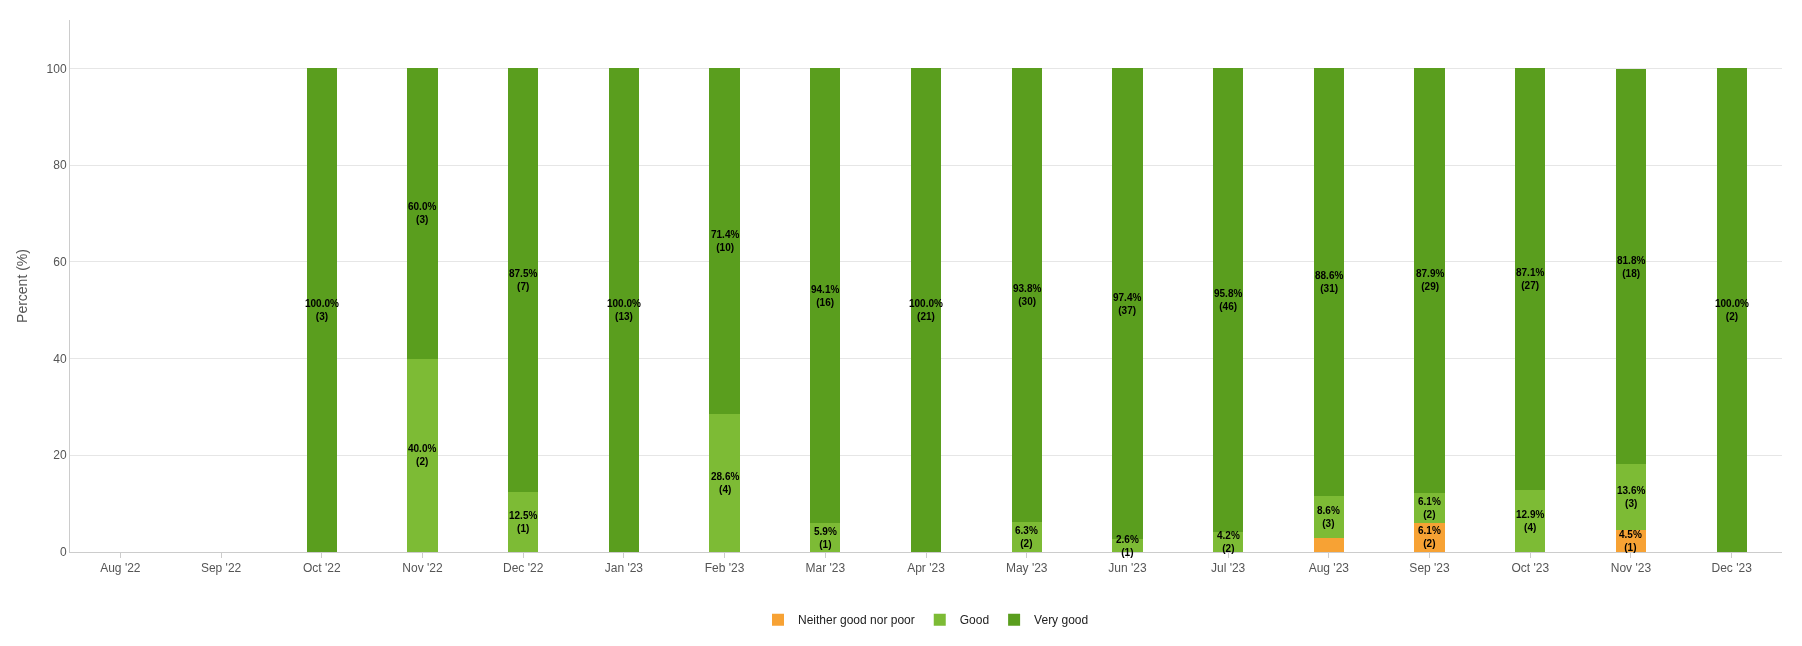 The height and width of the screenshot is (646, 1802). I want to click on data-label: 94.1% (16), so click(825, 296).